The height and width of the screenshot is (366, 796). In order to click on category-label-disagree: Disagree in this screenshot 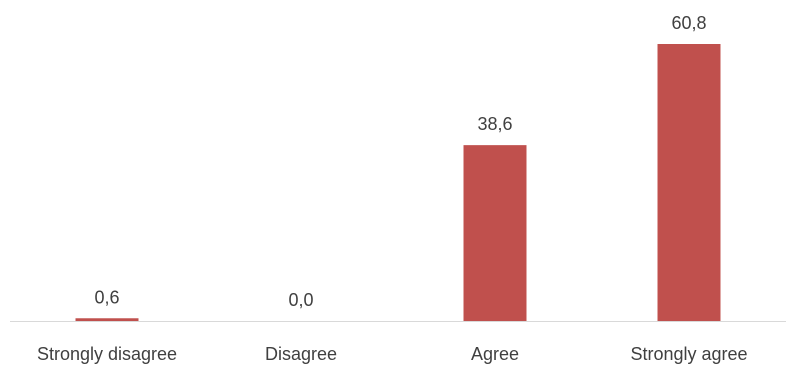, I will do `click(301, 354)`.